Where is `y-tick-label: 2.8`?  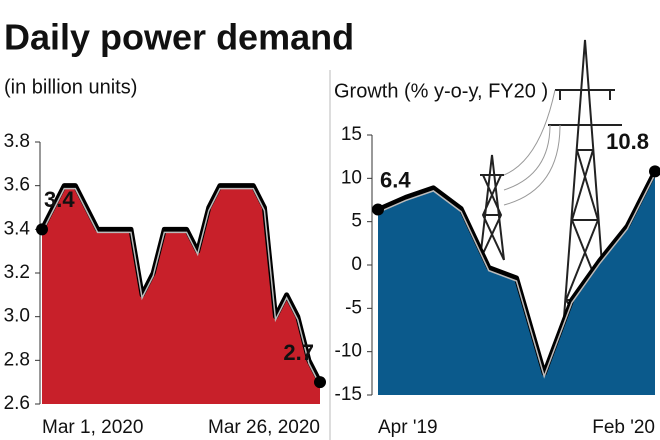 y-tick-label: 2.8 is located at coordinates (17, 359).